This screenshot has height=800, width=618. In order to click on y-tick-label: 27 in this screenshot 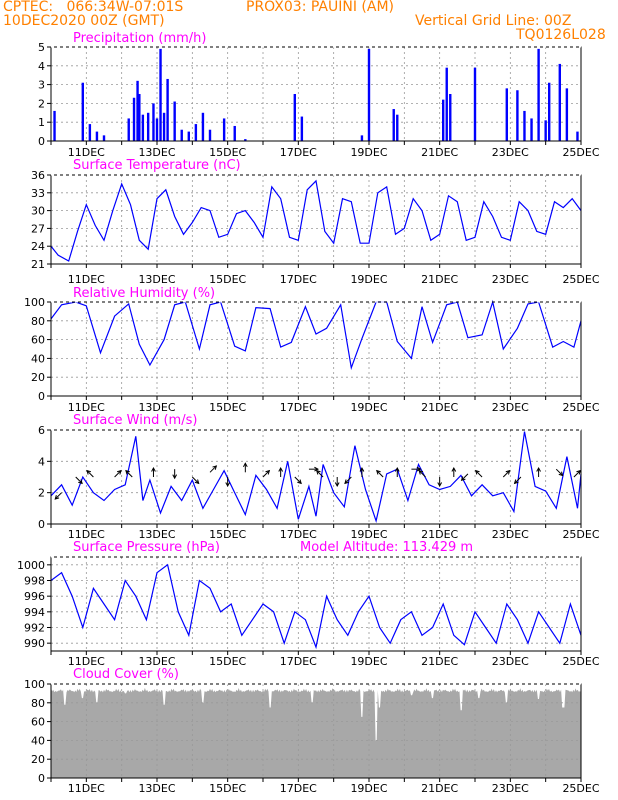, I will do `click(38, 228)`.